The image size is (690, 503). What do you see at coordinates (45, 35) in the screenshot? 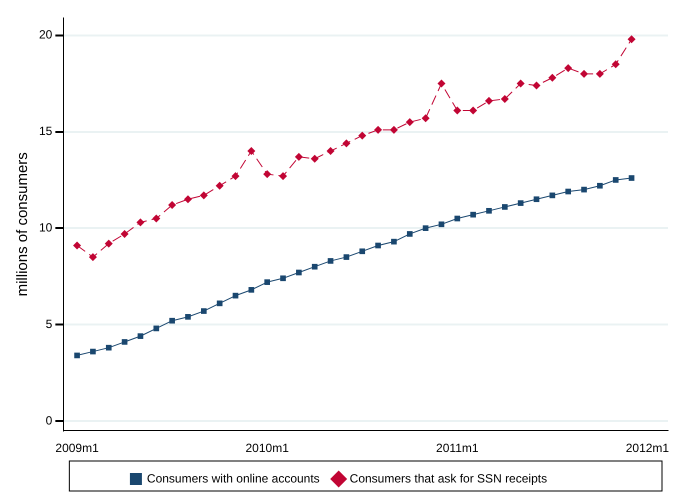
I see `y-tick-label: 20` at bounding box center [45, 35].